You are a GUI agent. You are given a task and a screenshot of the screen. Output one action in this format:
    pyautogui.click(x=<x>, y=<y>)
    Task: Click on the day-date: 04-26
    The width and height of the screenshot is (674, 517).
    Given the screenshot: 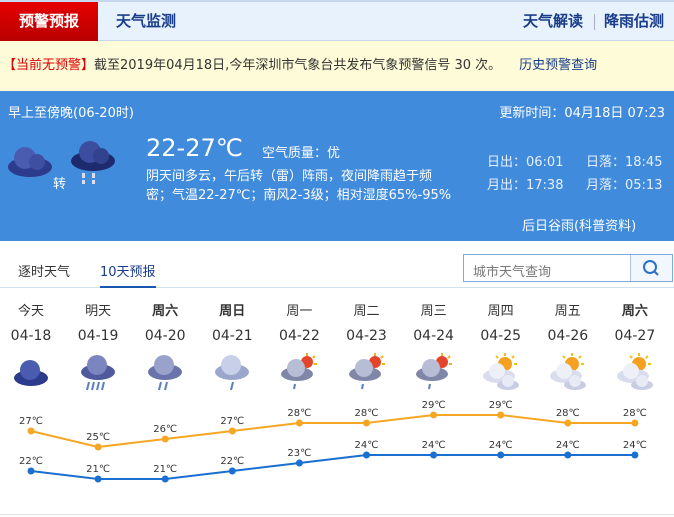 What is the action you would take?
    pyautogui.click(x=568, y=336)
    